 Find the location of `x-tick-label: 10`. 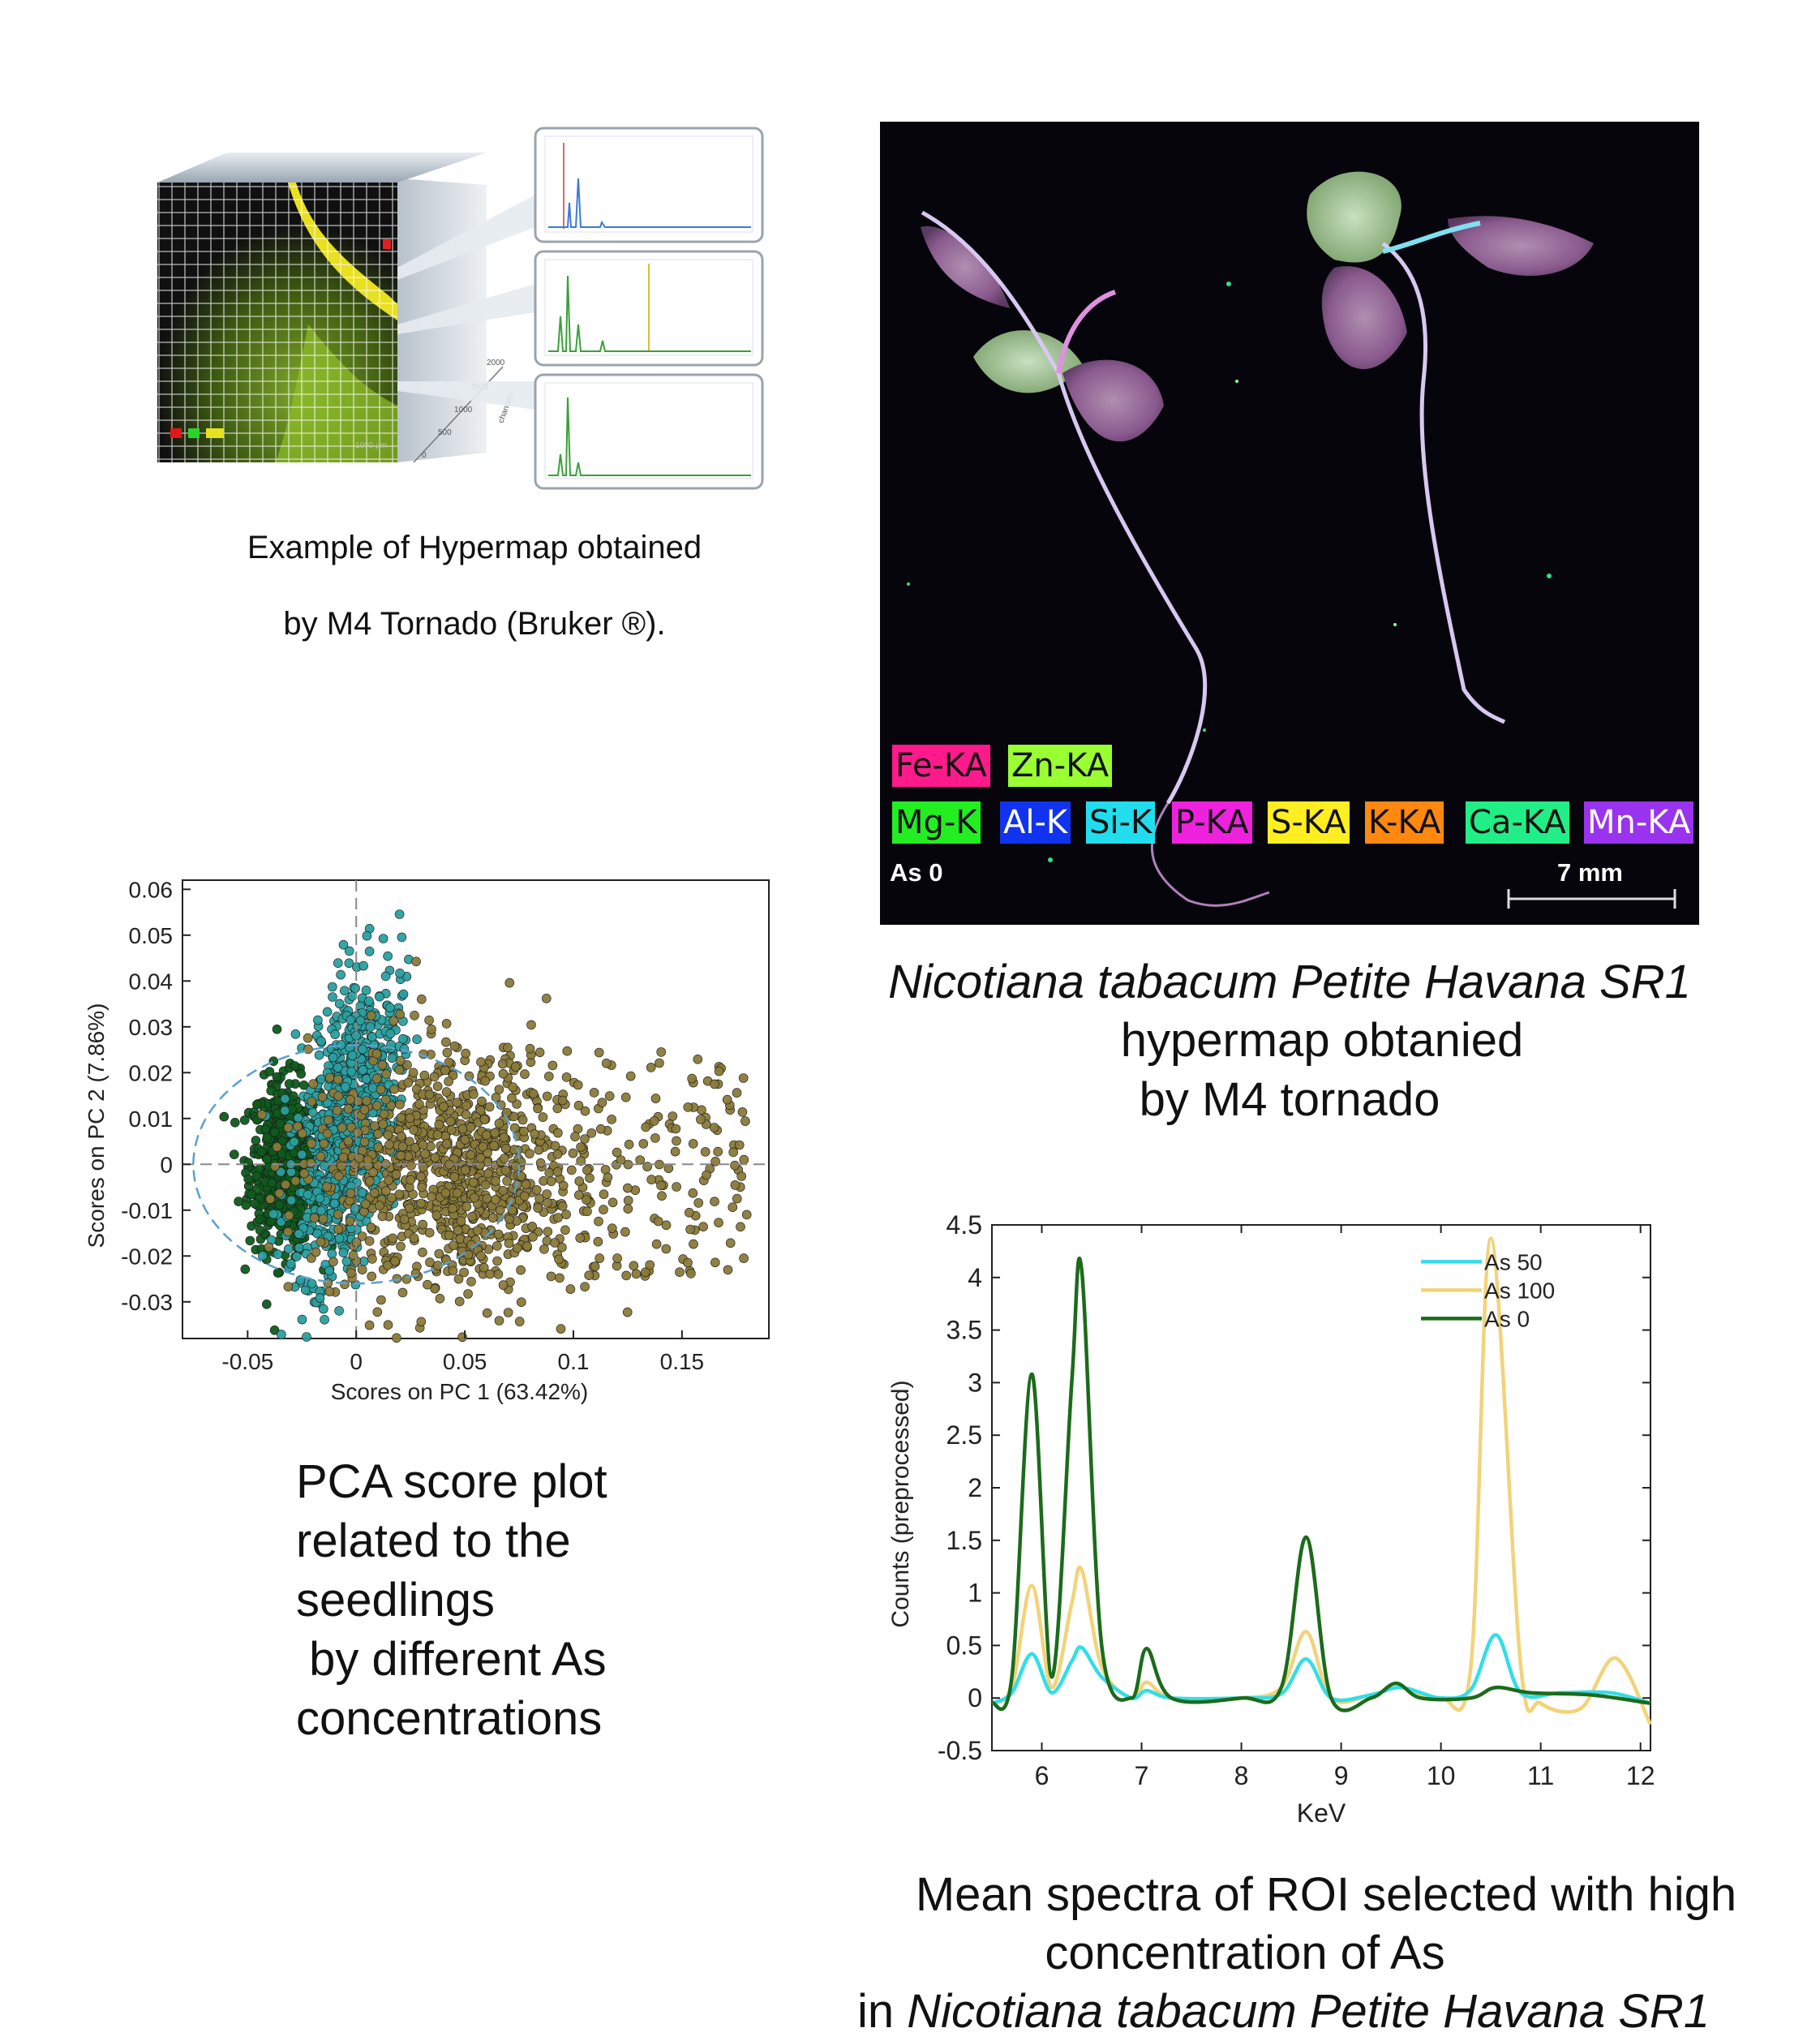

x-tick-label: 10 is located at coordinates (1441, 1775).